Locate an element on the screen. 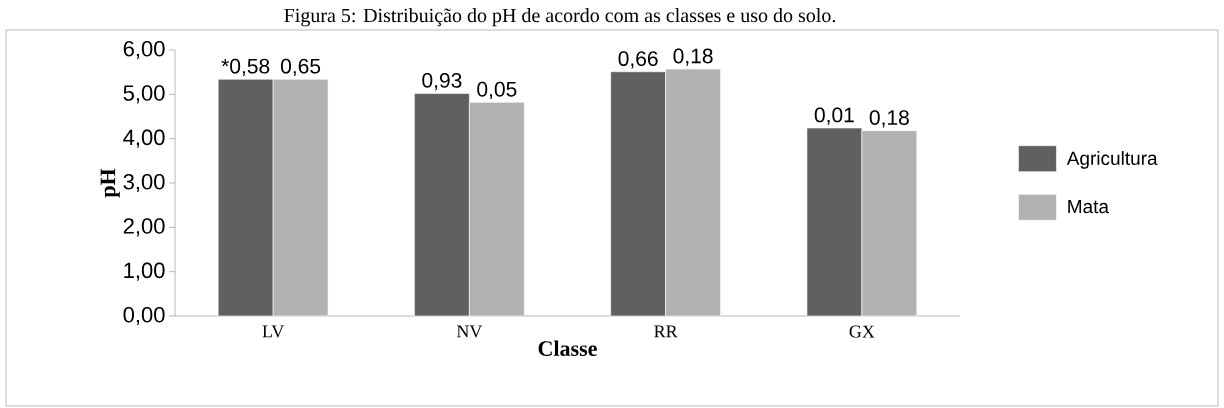  annotation: 0,66 is located at coordinates (638, 60).